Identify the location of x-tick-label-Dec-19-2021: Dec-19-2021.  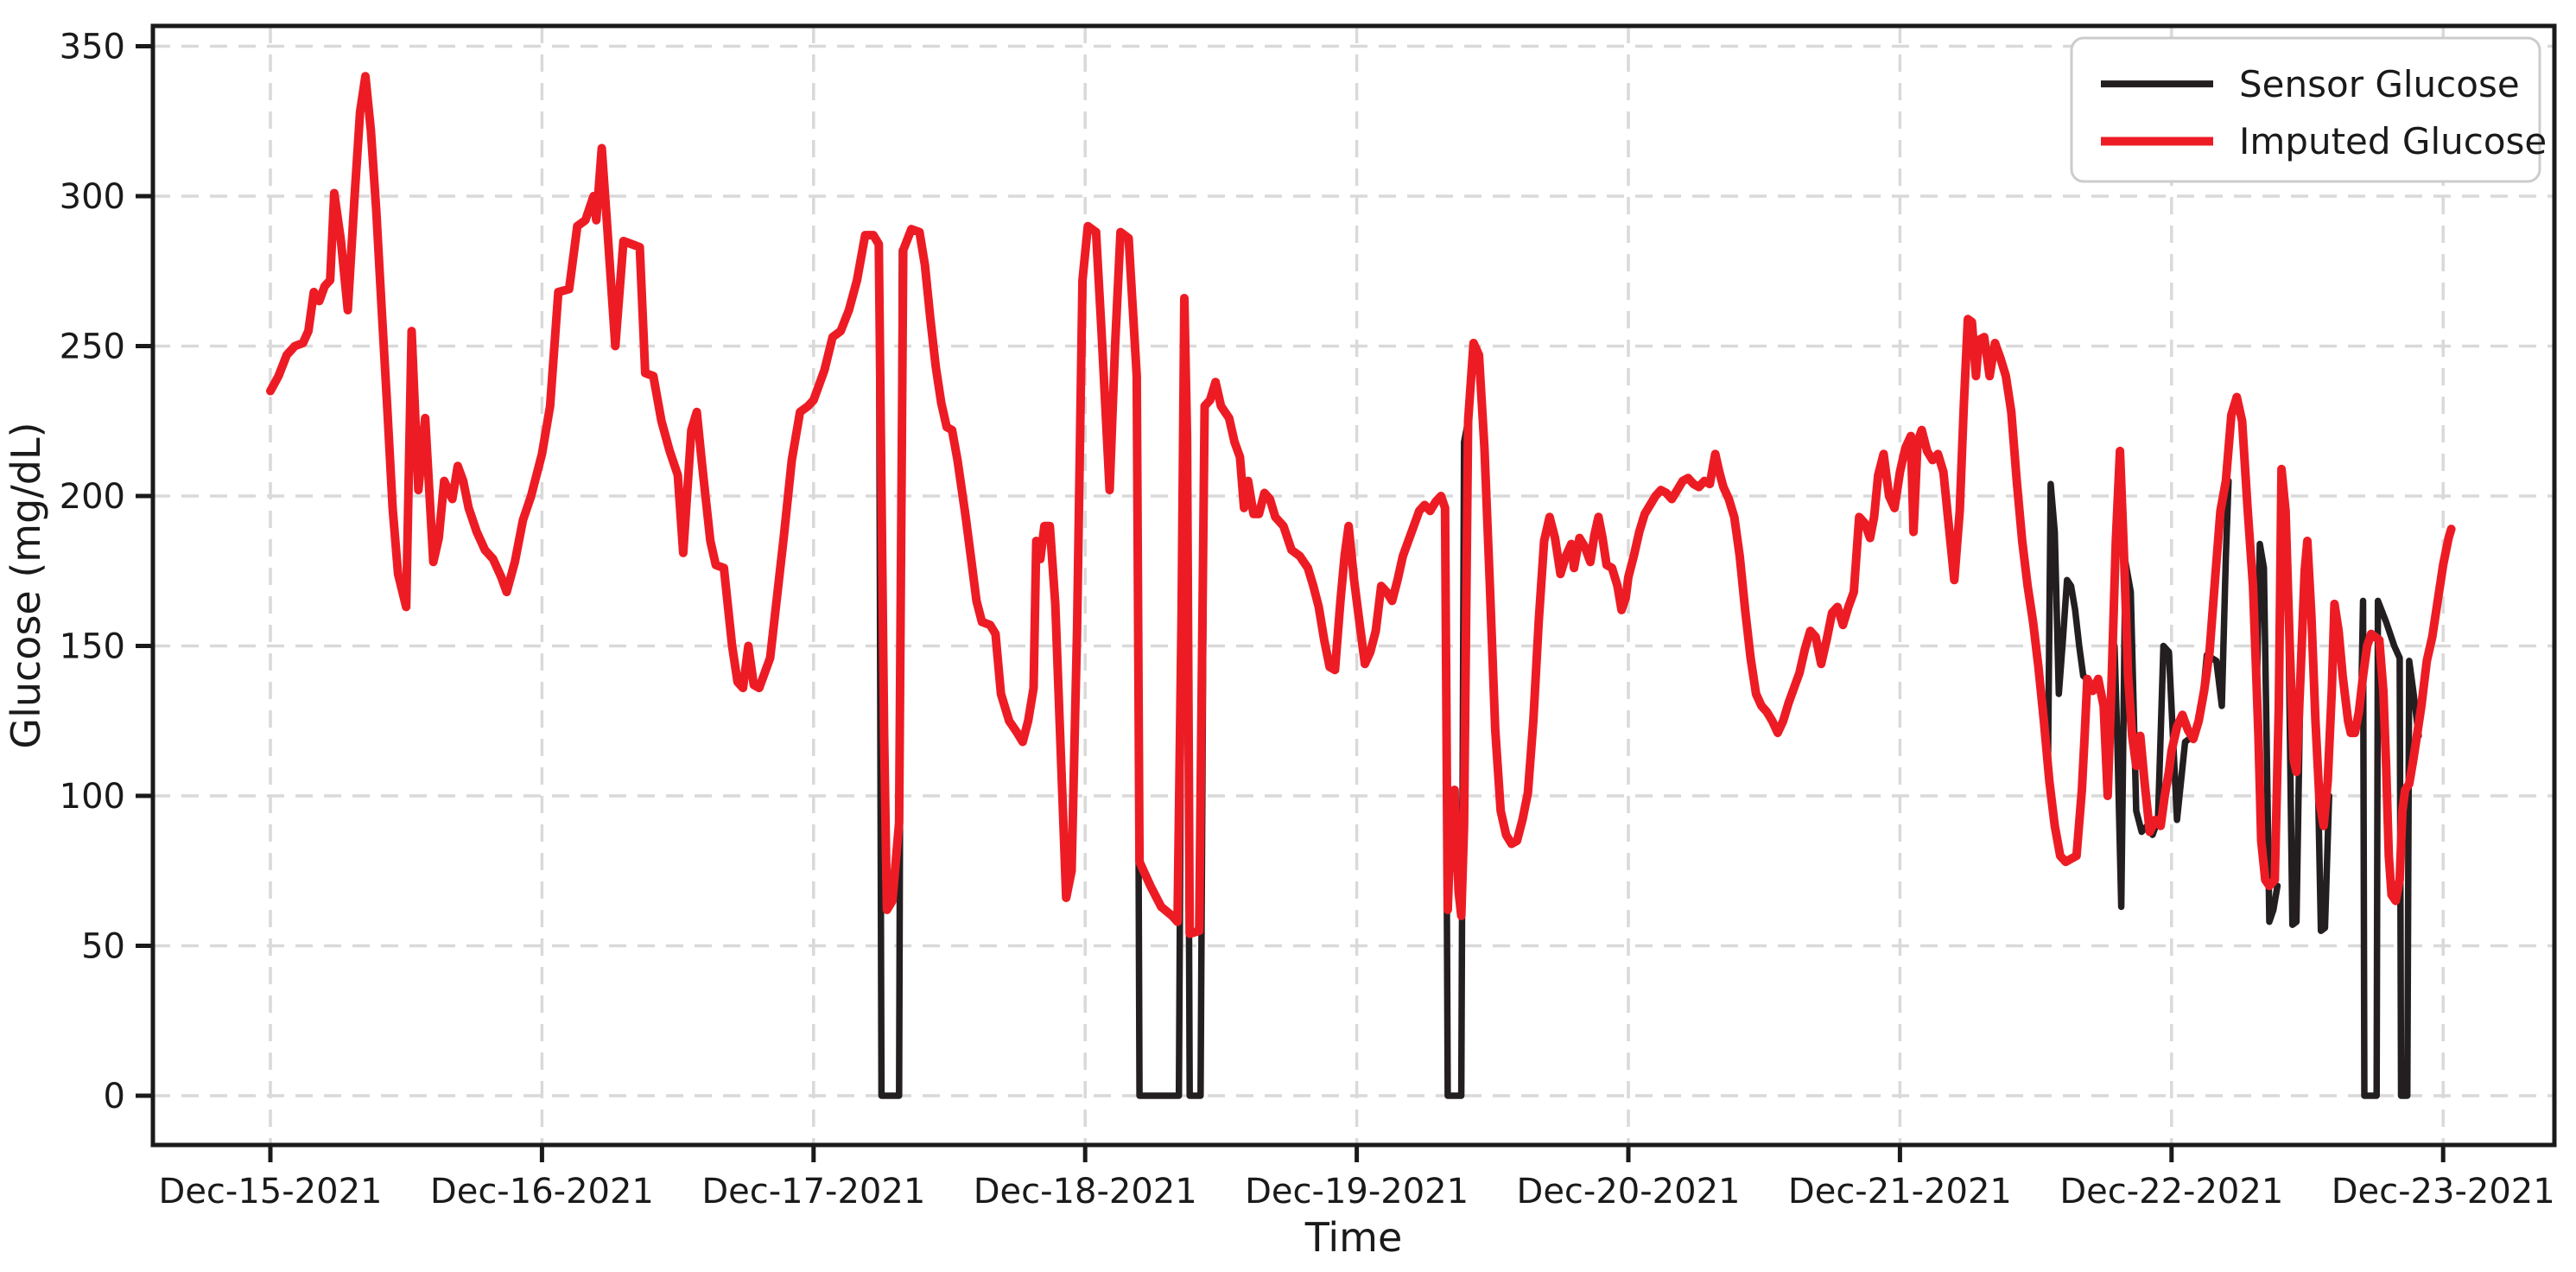
(1357, 1192).